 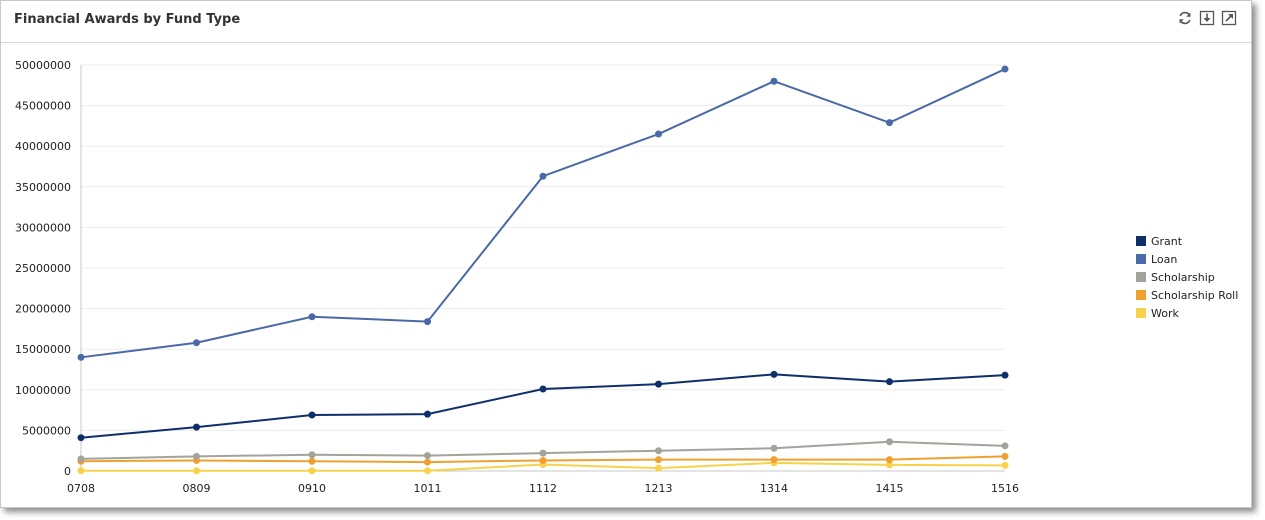 I want to click on x-tick-label: 0708, so click(x=81, y=488).